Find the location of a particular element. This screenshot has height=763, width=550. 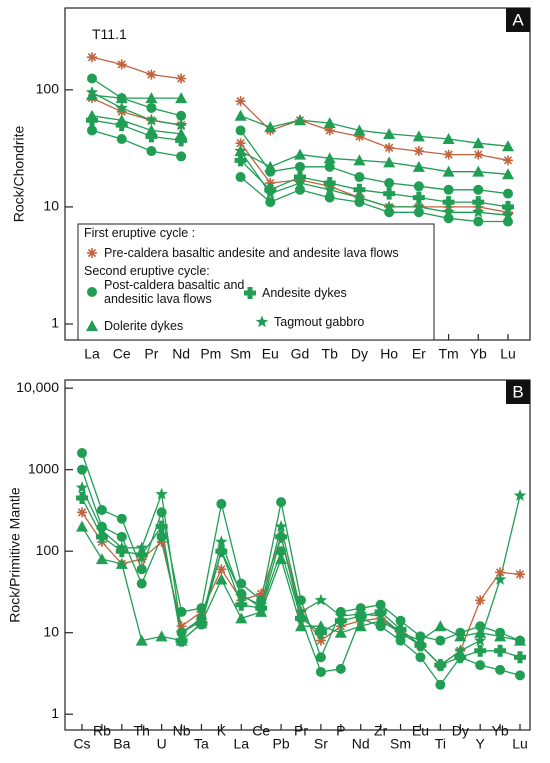

y-tick-label: 10 is located at coordinates (51, 631).